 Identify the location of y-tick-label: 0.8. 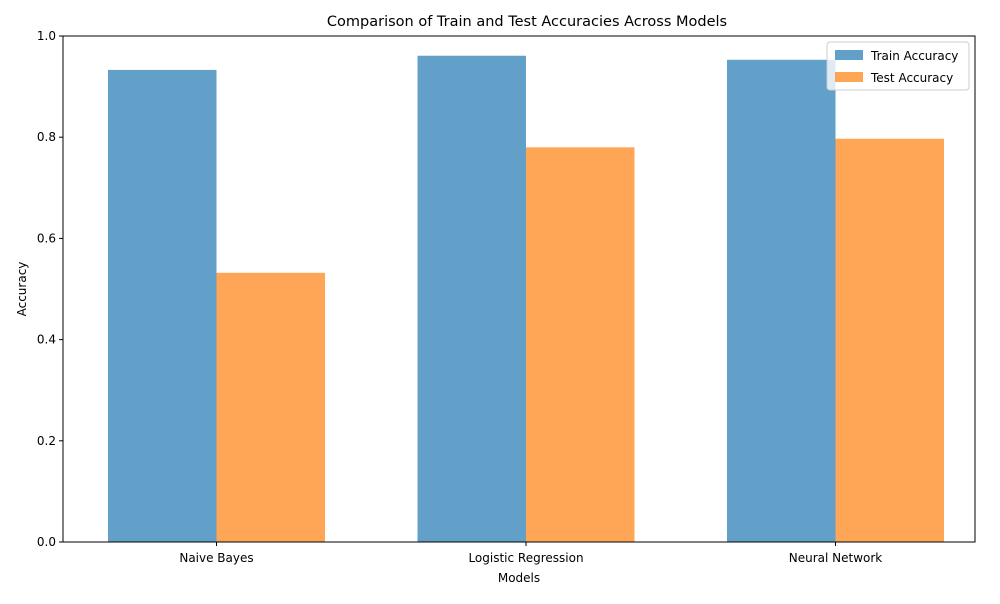
(46, 137).